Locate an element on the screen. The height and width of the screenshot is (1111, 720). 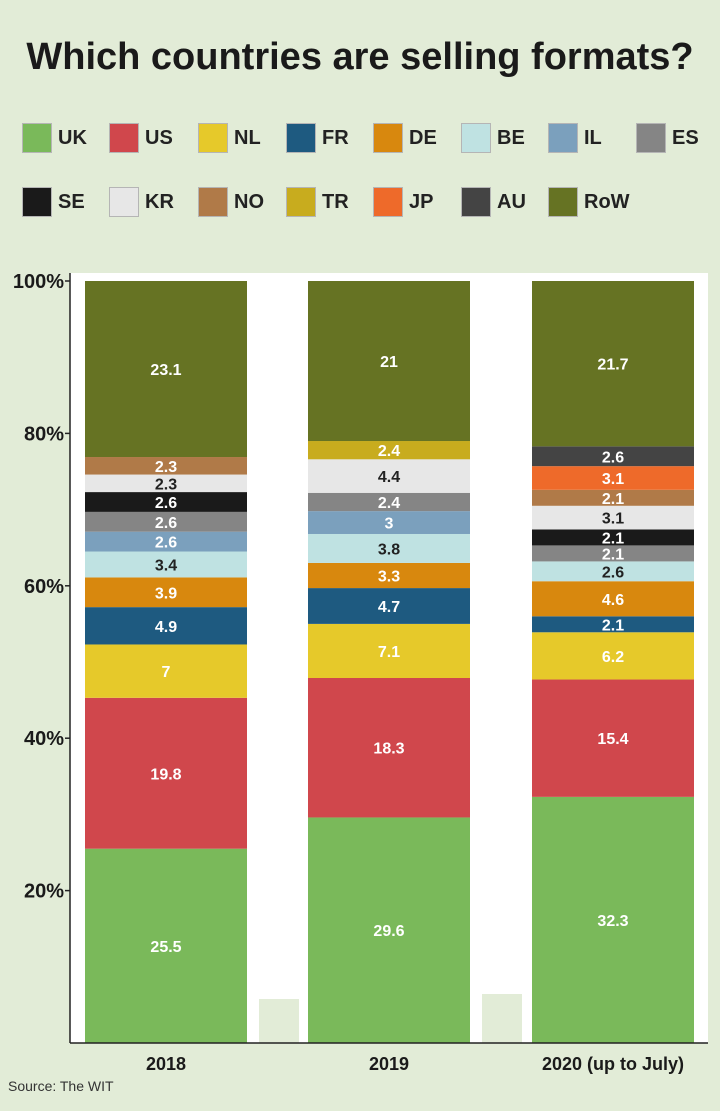
legend-label: US is located at coordinates (159, 138).